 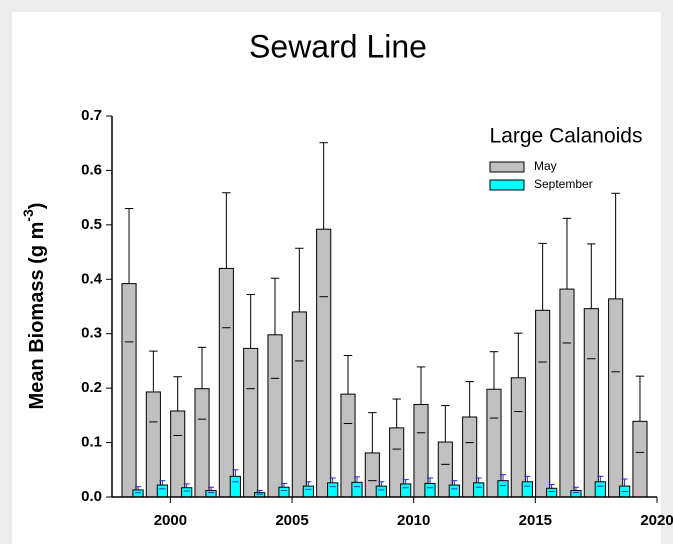 I want to click on y-tick-label: 0.0, so click(x=91, y=496).